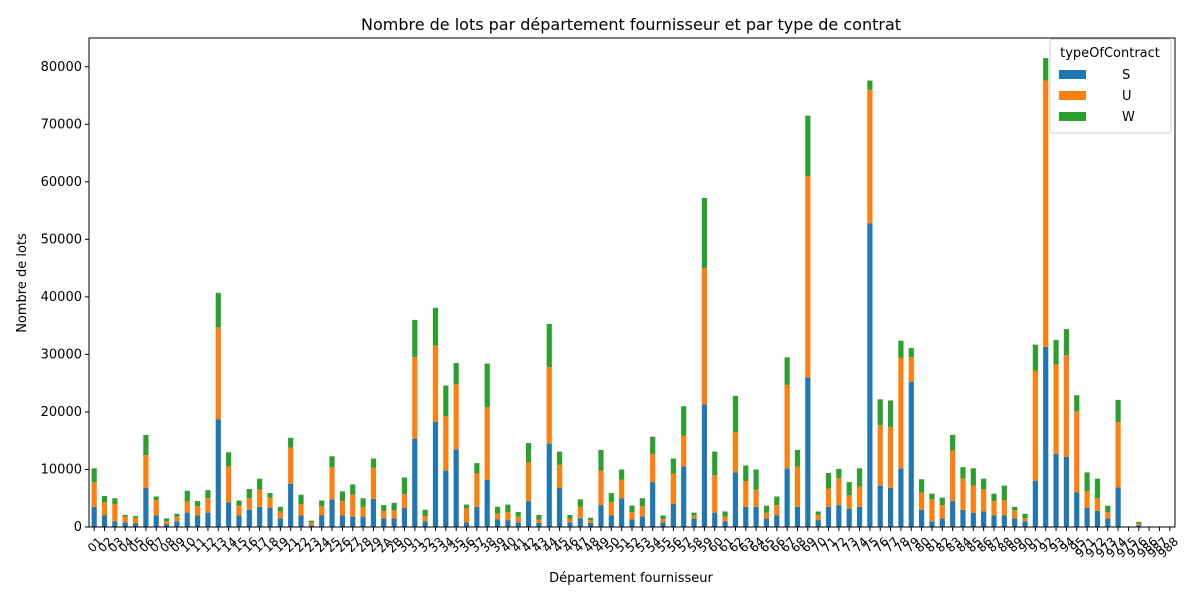  I want to click on bar-W-2B, so click(394, 506).